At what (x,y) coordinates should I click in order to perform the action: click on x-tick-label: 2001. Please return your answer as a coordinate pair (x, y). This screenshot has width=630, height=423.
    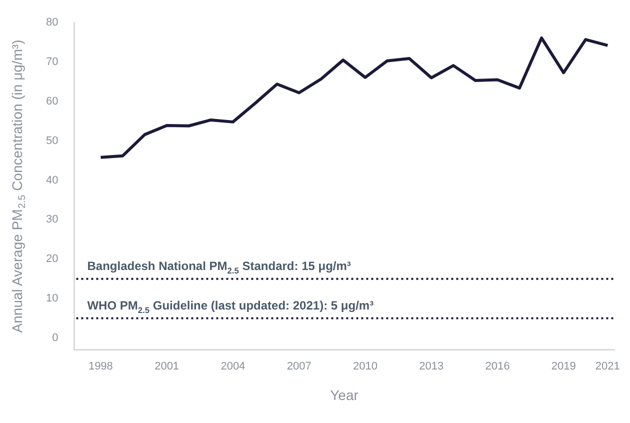
    Looking at the image, I should click on (167, 366).